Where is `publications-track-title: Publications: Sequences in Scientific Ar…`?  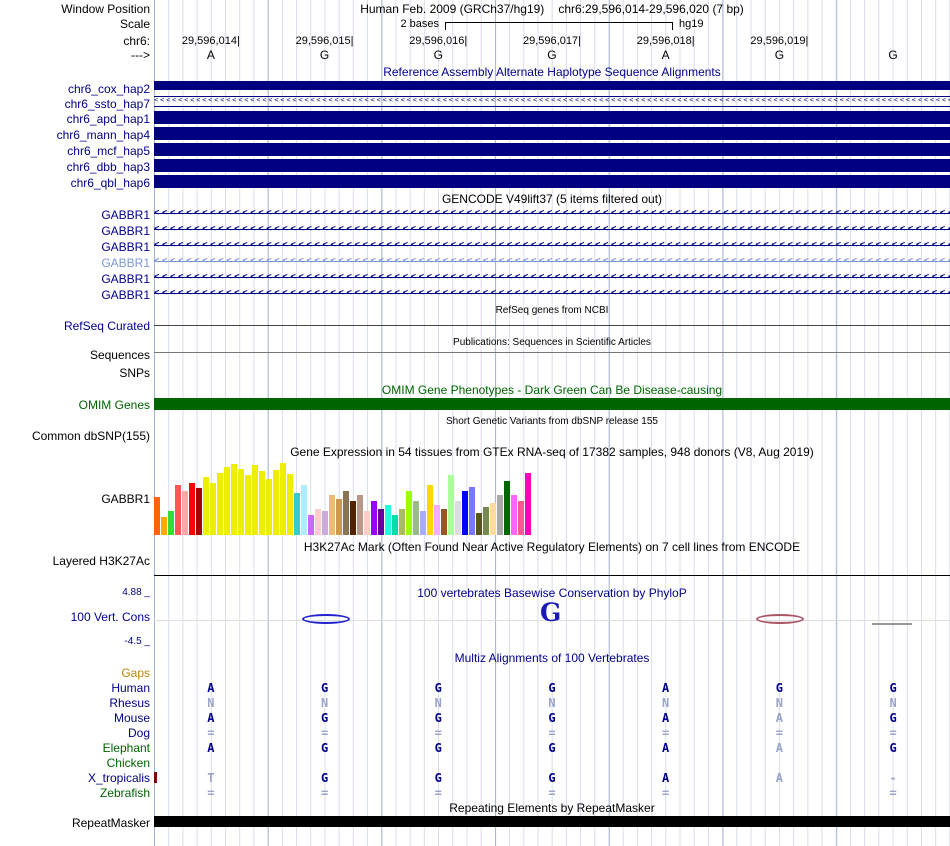 publications-track-title: Publications: Sequences in Scientific Ar… is located at coordinates (552, 342).